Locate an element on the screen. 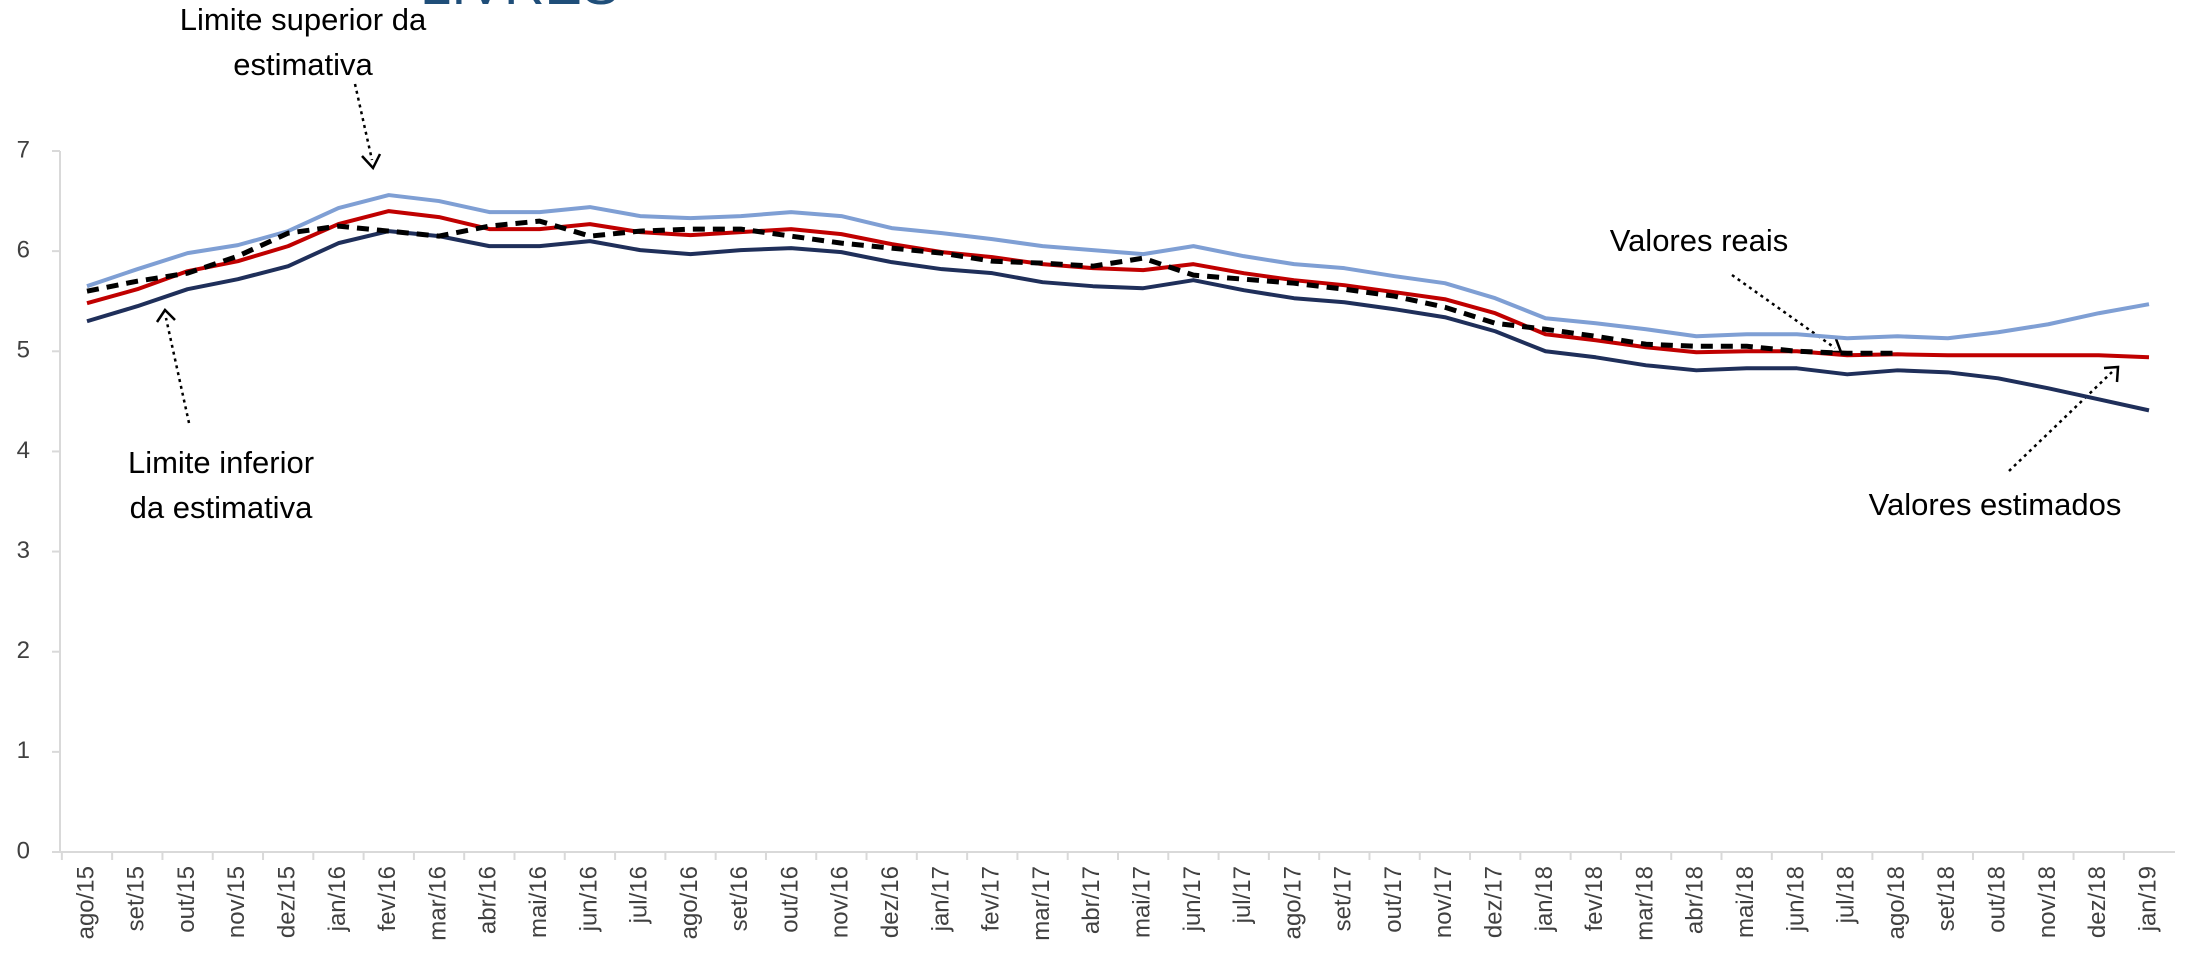 The image size is (2187, 963). x-tick-label: out/16 is located at coordinates (789, 899).